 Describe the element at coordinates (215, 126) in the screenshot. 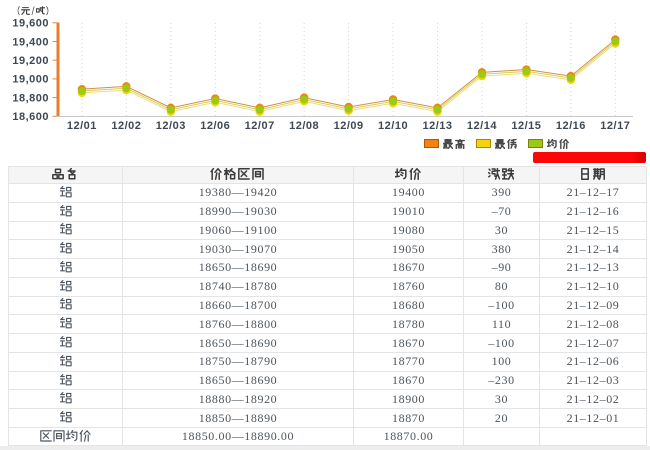

I see `svg-text: 12/06` at that location.